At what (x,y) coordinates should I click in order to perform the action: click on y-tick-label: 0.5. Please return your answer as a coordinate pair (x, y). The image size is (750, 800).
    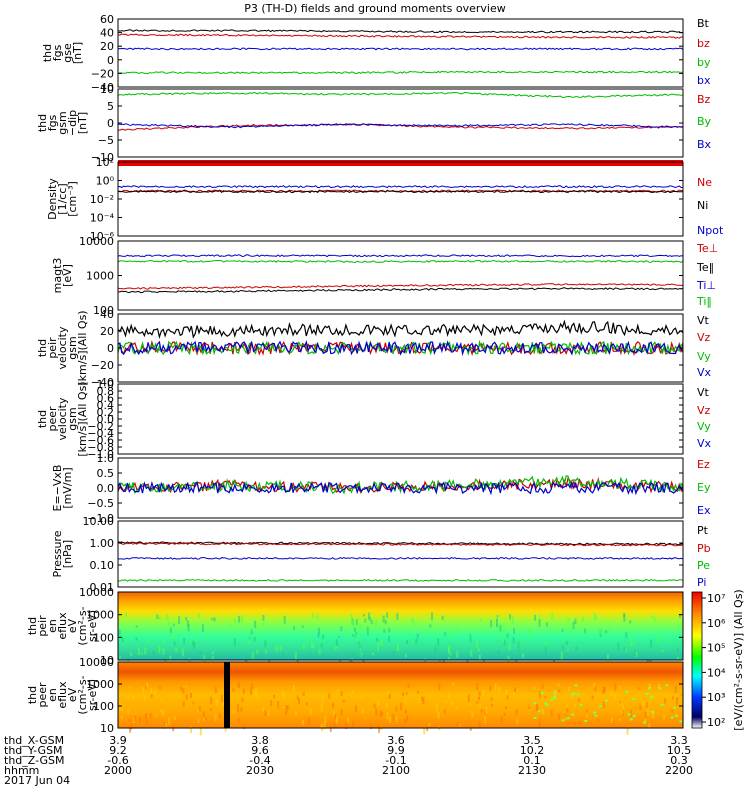
    Looking at the image, I should click on (106, 473).